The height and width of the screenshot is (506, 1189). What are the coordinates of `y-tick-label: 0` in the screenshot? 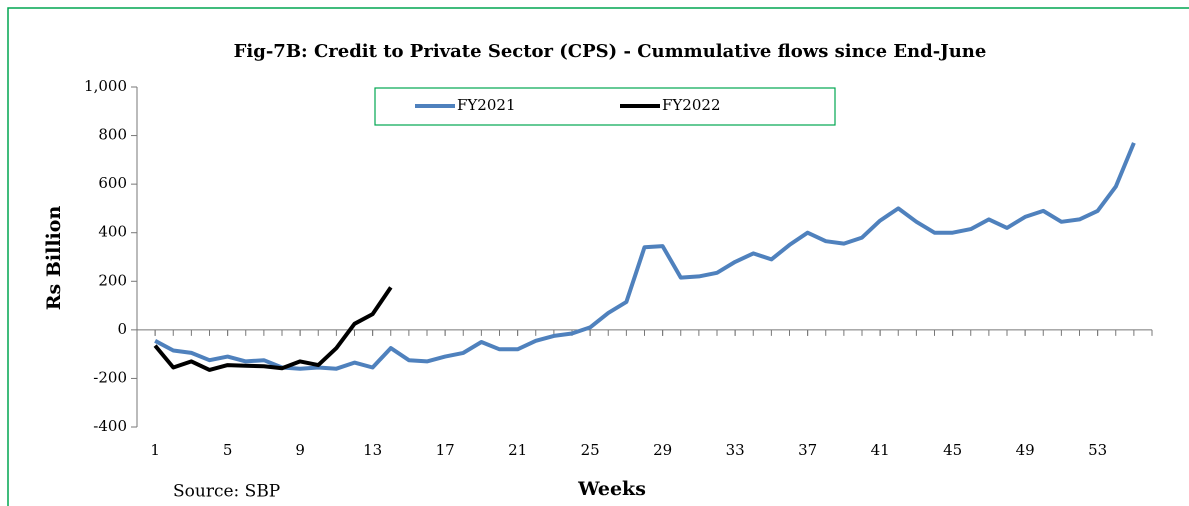 It's located at (122, 329).